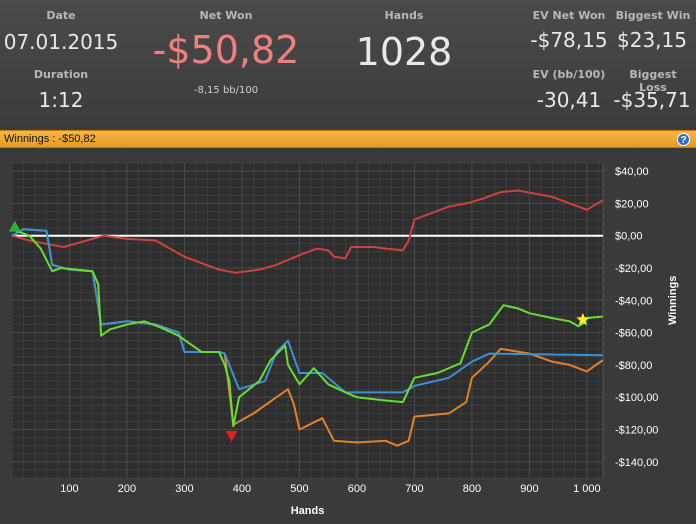 Image resolution: width=696 pixels, height=524 pixels. Describe the element at coordinates (414, 489) in the screenshot. I see `x-tick-label: 700` at that location.